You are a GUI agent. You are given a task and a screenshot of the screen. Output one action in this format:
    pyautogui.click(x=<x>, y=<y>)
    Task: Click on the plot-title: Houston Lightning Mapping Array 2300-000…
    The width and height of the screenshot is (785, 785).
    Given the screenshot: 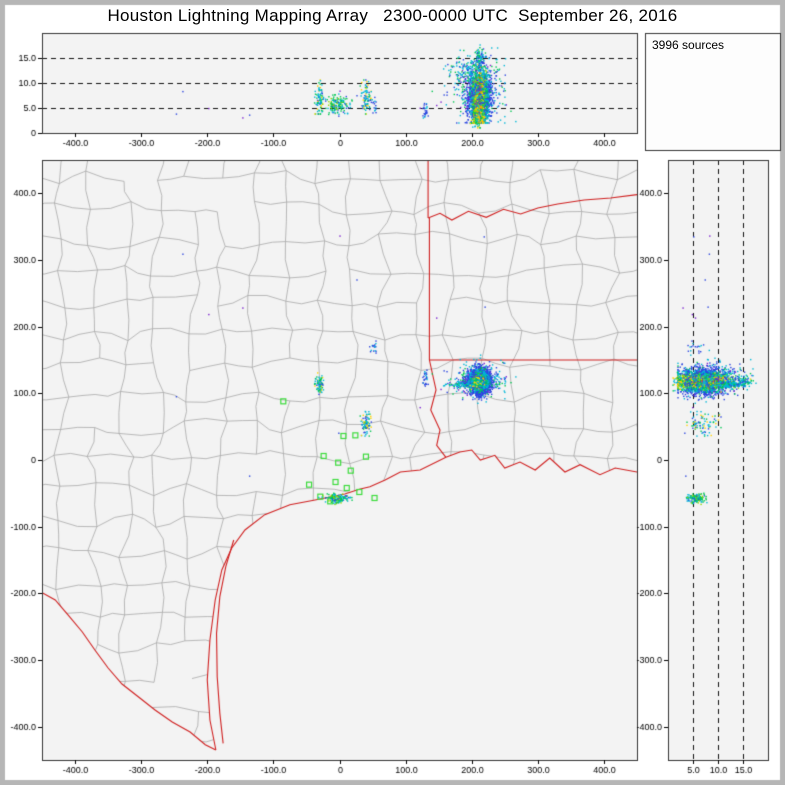 What is the action you would take?
    pyautogui.click(x=392, y=15)
    